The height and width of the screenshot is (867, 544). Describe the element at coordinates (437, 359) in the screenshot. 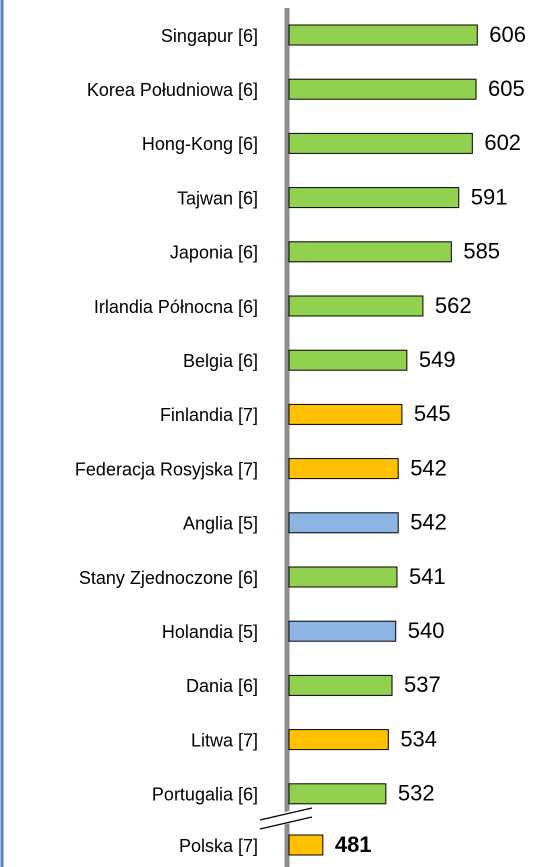

I see `value-label: 549` at that location.